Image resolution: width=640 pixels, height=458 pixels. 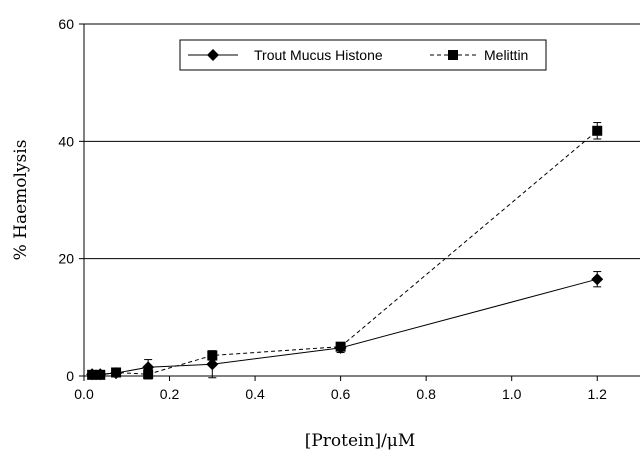 I want to click on x-axis-title: [Protein]/μM, so click(x=360, y=441).